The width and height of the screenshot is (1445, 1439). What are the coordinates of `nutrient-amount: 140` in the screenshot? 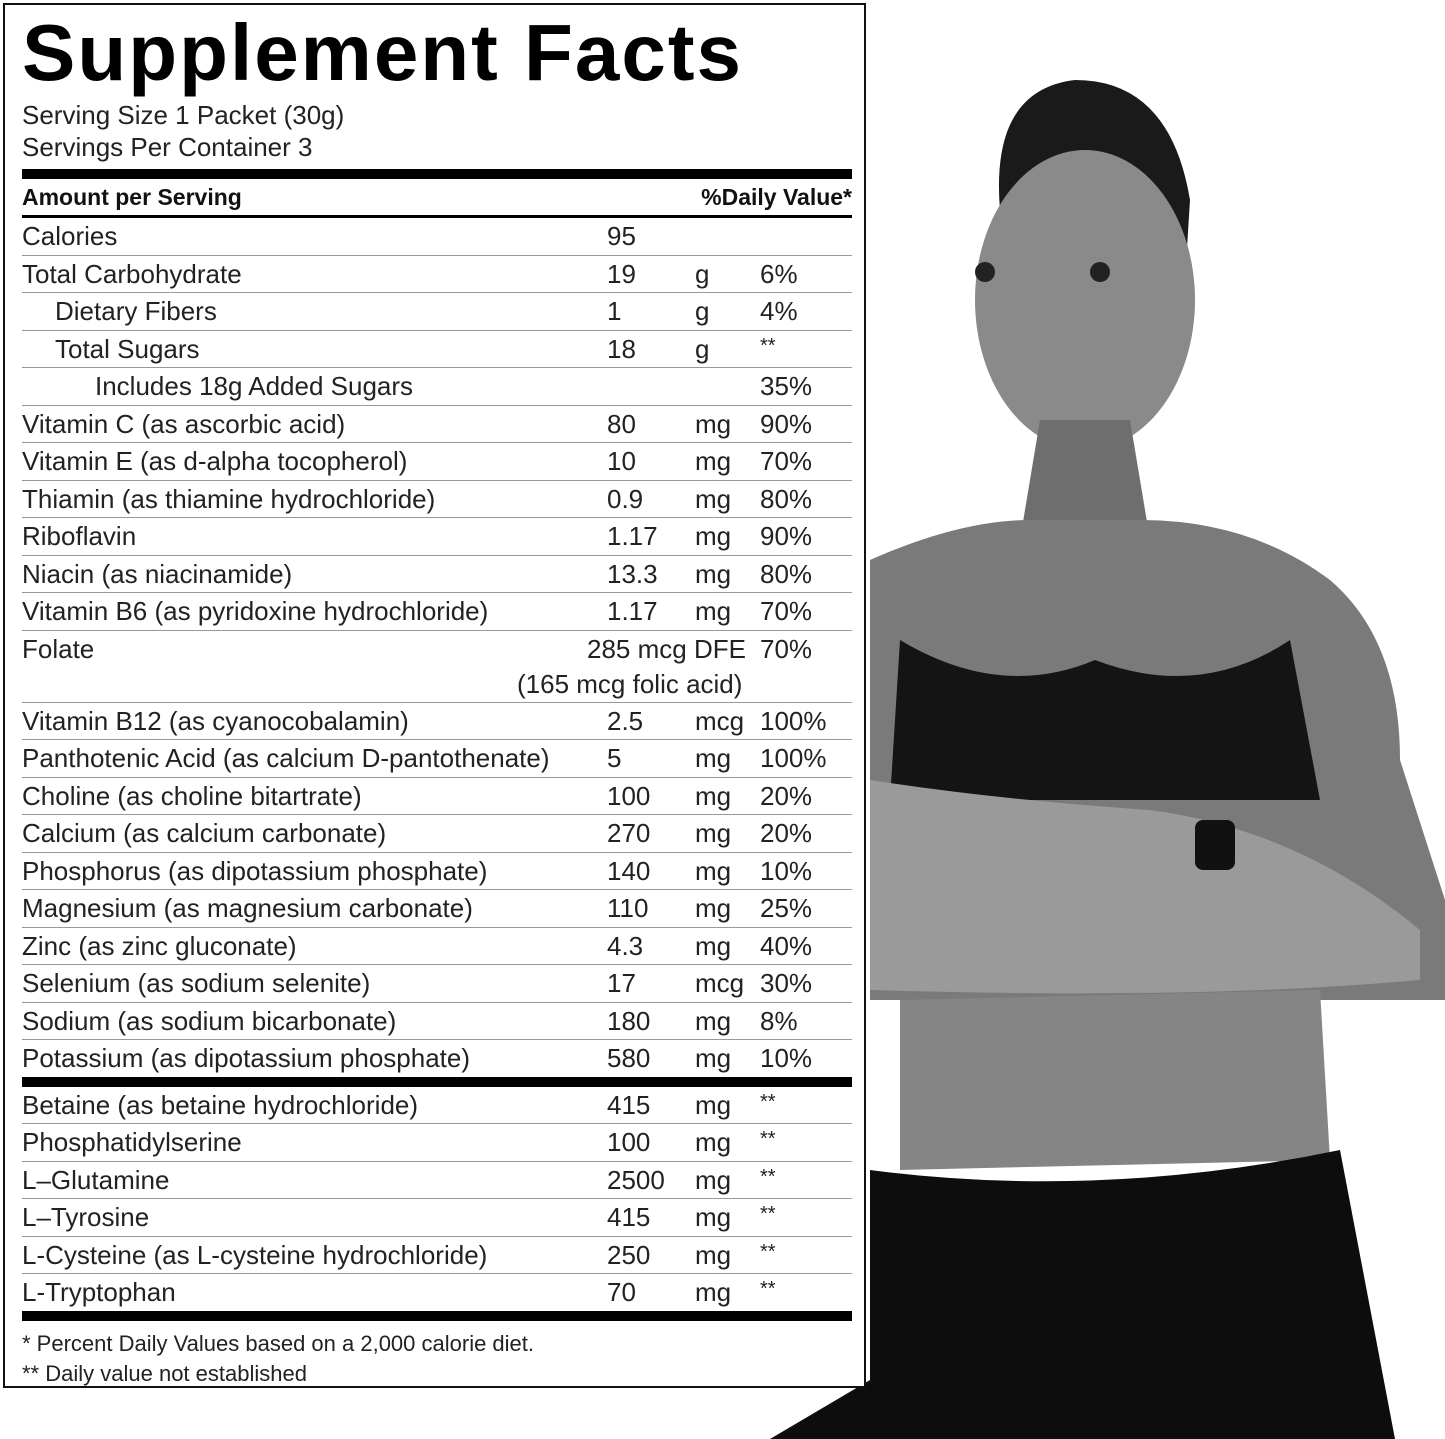 It's located at (629, 870).